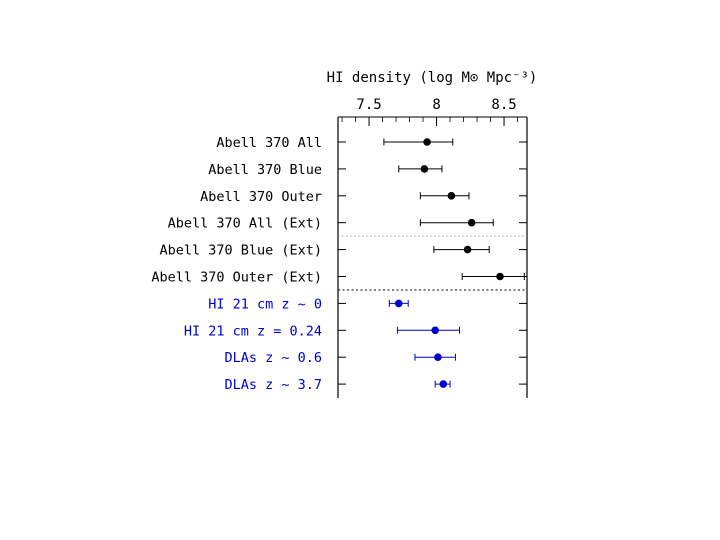 This screenshot has width=720, height=540. What do you see at coordinates (339, 278) in the screenshot?
I see `data-row: Abell 370 Outer (Ext)` at bounding box center [339, 278].